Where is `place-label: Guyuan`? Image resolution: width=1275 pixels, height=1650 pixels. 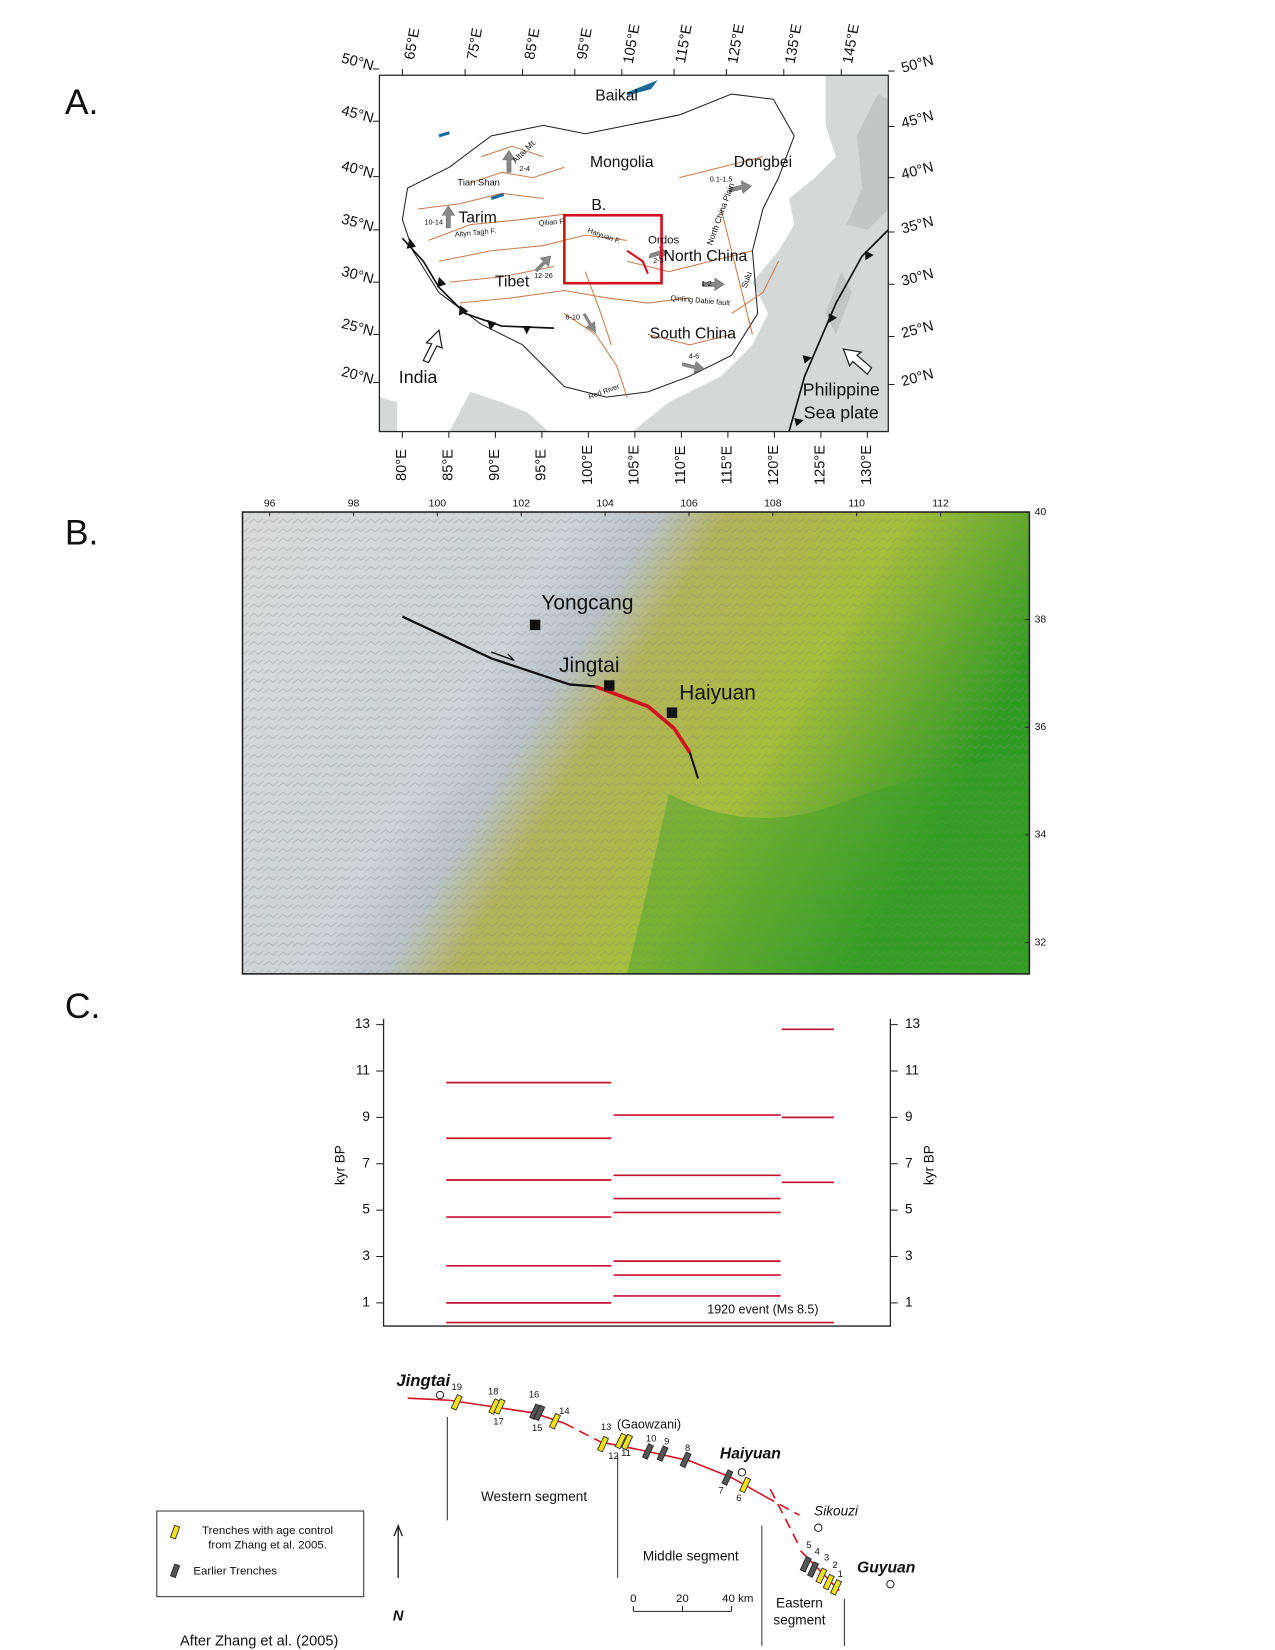
place-label: Guyuan is located at coordinates (886, 1568).